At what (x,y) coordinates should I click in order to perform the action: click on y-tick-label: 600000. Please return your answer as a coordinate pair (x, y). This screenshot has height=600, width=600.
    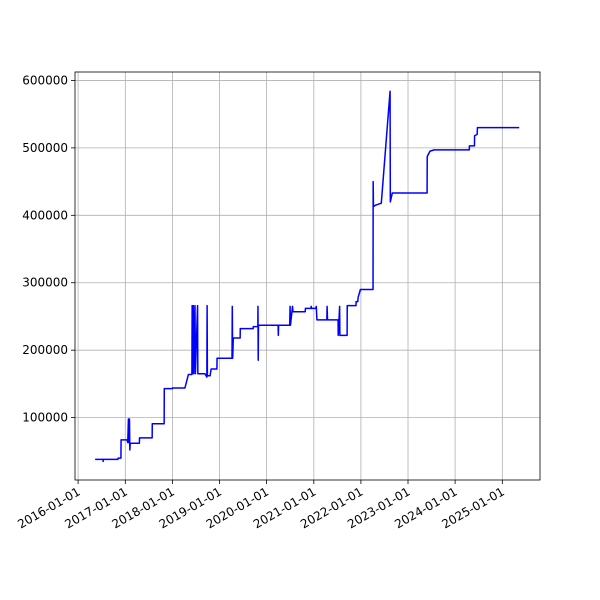
    Looking at the image, I should click on (45, 80).